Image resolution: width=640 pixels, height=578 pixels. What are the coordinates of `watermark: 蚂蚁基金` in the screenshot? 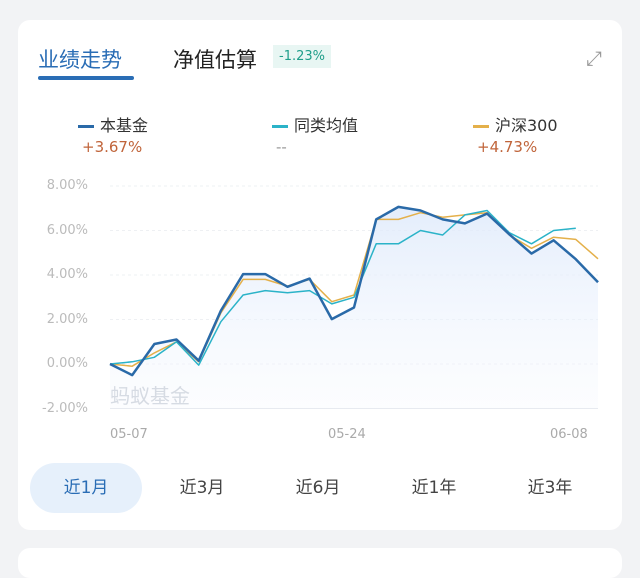 It's located at (150, 396).